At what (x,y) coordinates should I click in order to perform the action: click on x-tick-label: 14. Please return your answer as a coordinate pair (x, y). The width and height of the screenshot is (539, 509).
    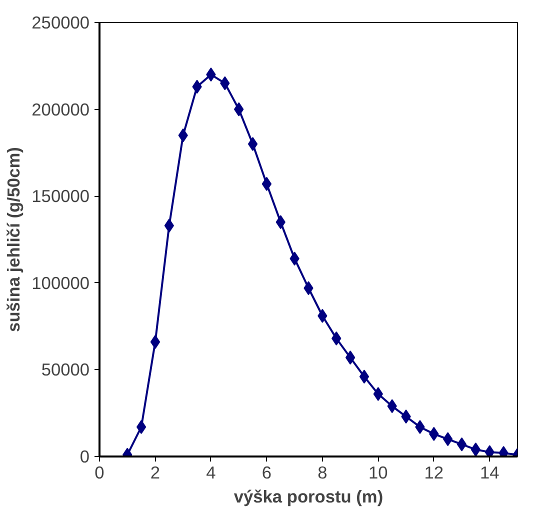
    Looking at the image, I should click on (490, 472).